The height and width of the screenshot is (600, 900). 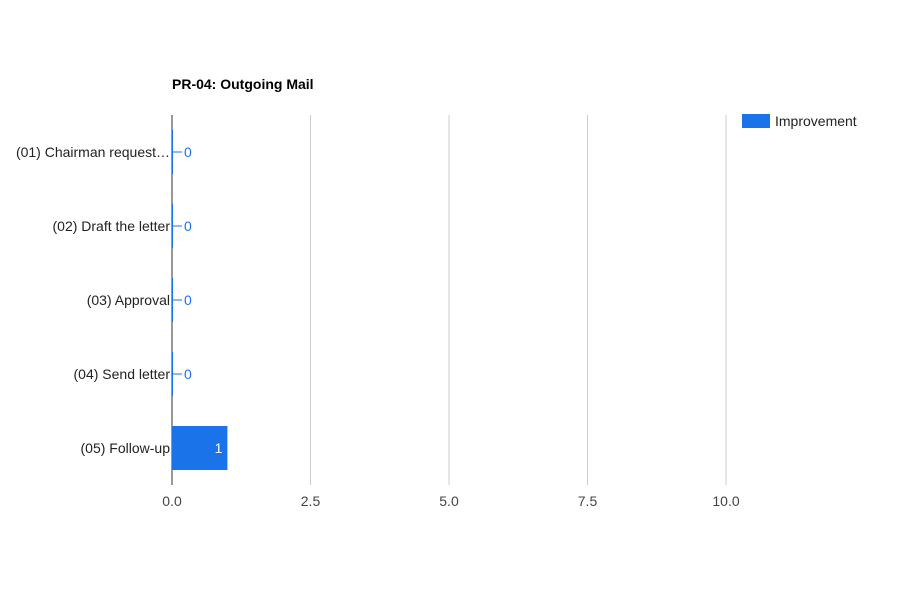 What do you see at coordinates (126, 448) in the screenshot?
I see `category-label: (05) Follow-up` at bounding box center [126, 448].